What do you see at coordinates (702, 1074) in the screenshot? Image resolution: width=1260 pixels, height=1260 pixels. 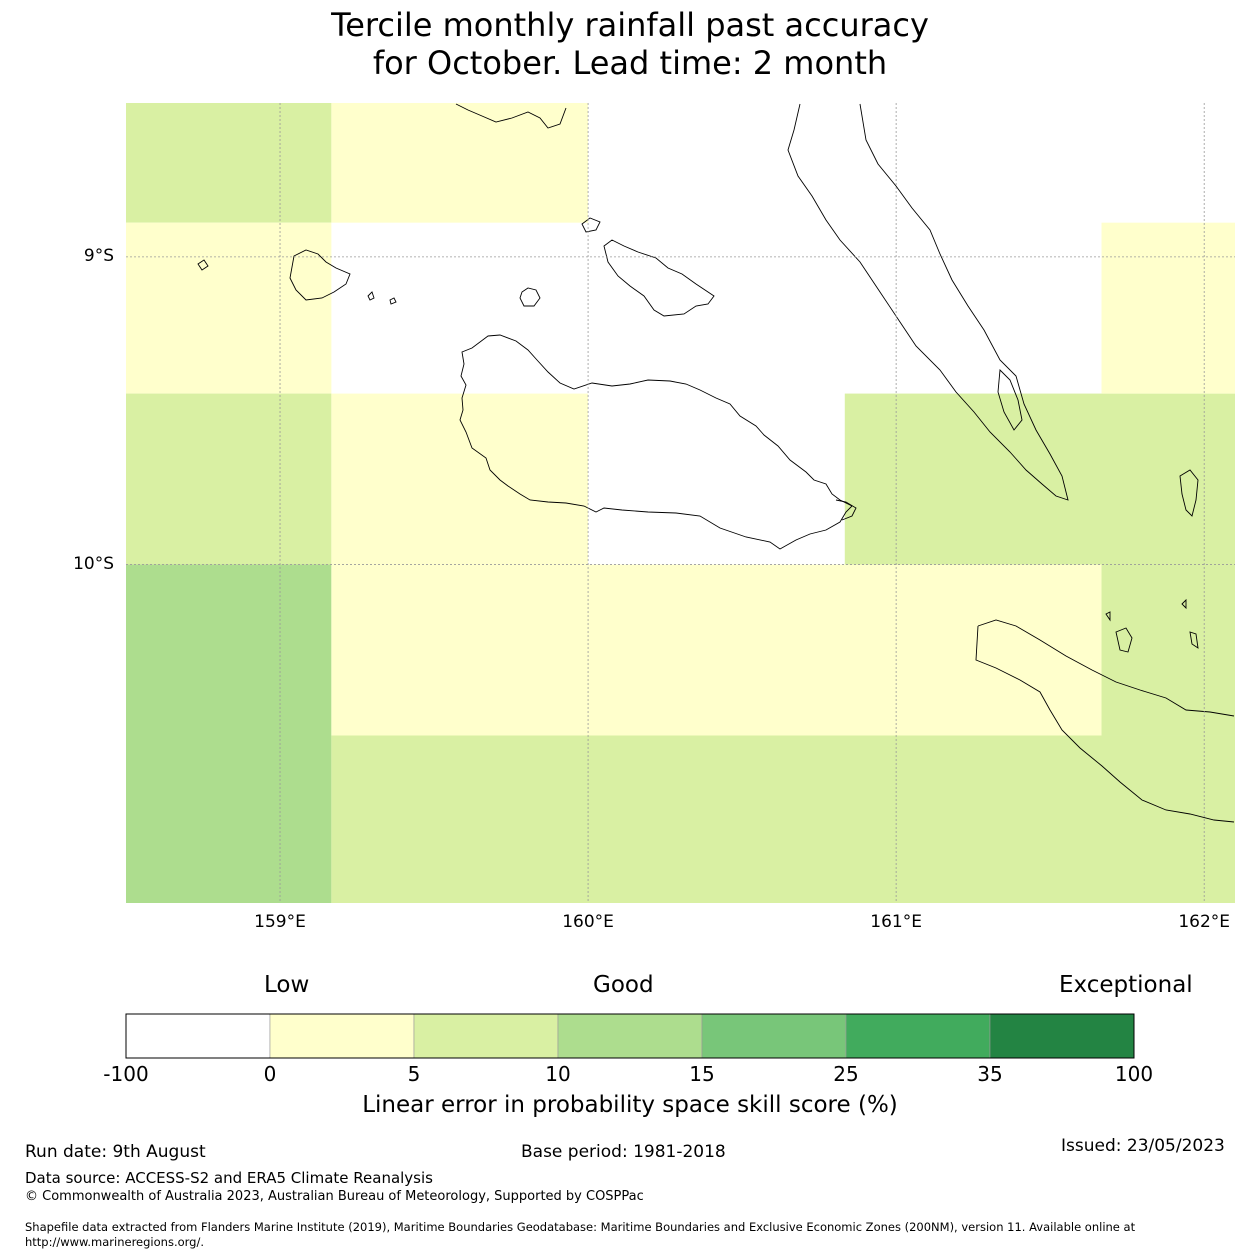 I see `colorbar-tick-4: 15` at bounding box center [702, 1074].